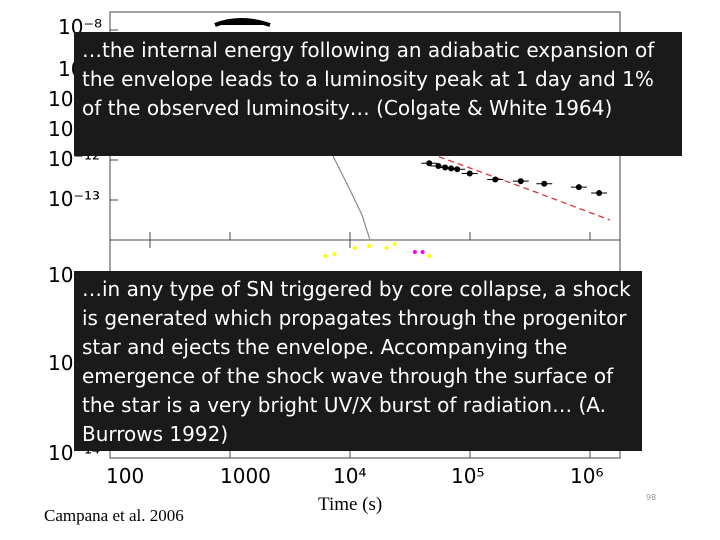 The width and height of the screenshot is (720, 540). Describe the element at coordinates (586, 476) in the screenshot. I see `x-tick-label: 10⁶` at that location.